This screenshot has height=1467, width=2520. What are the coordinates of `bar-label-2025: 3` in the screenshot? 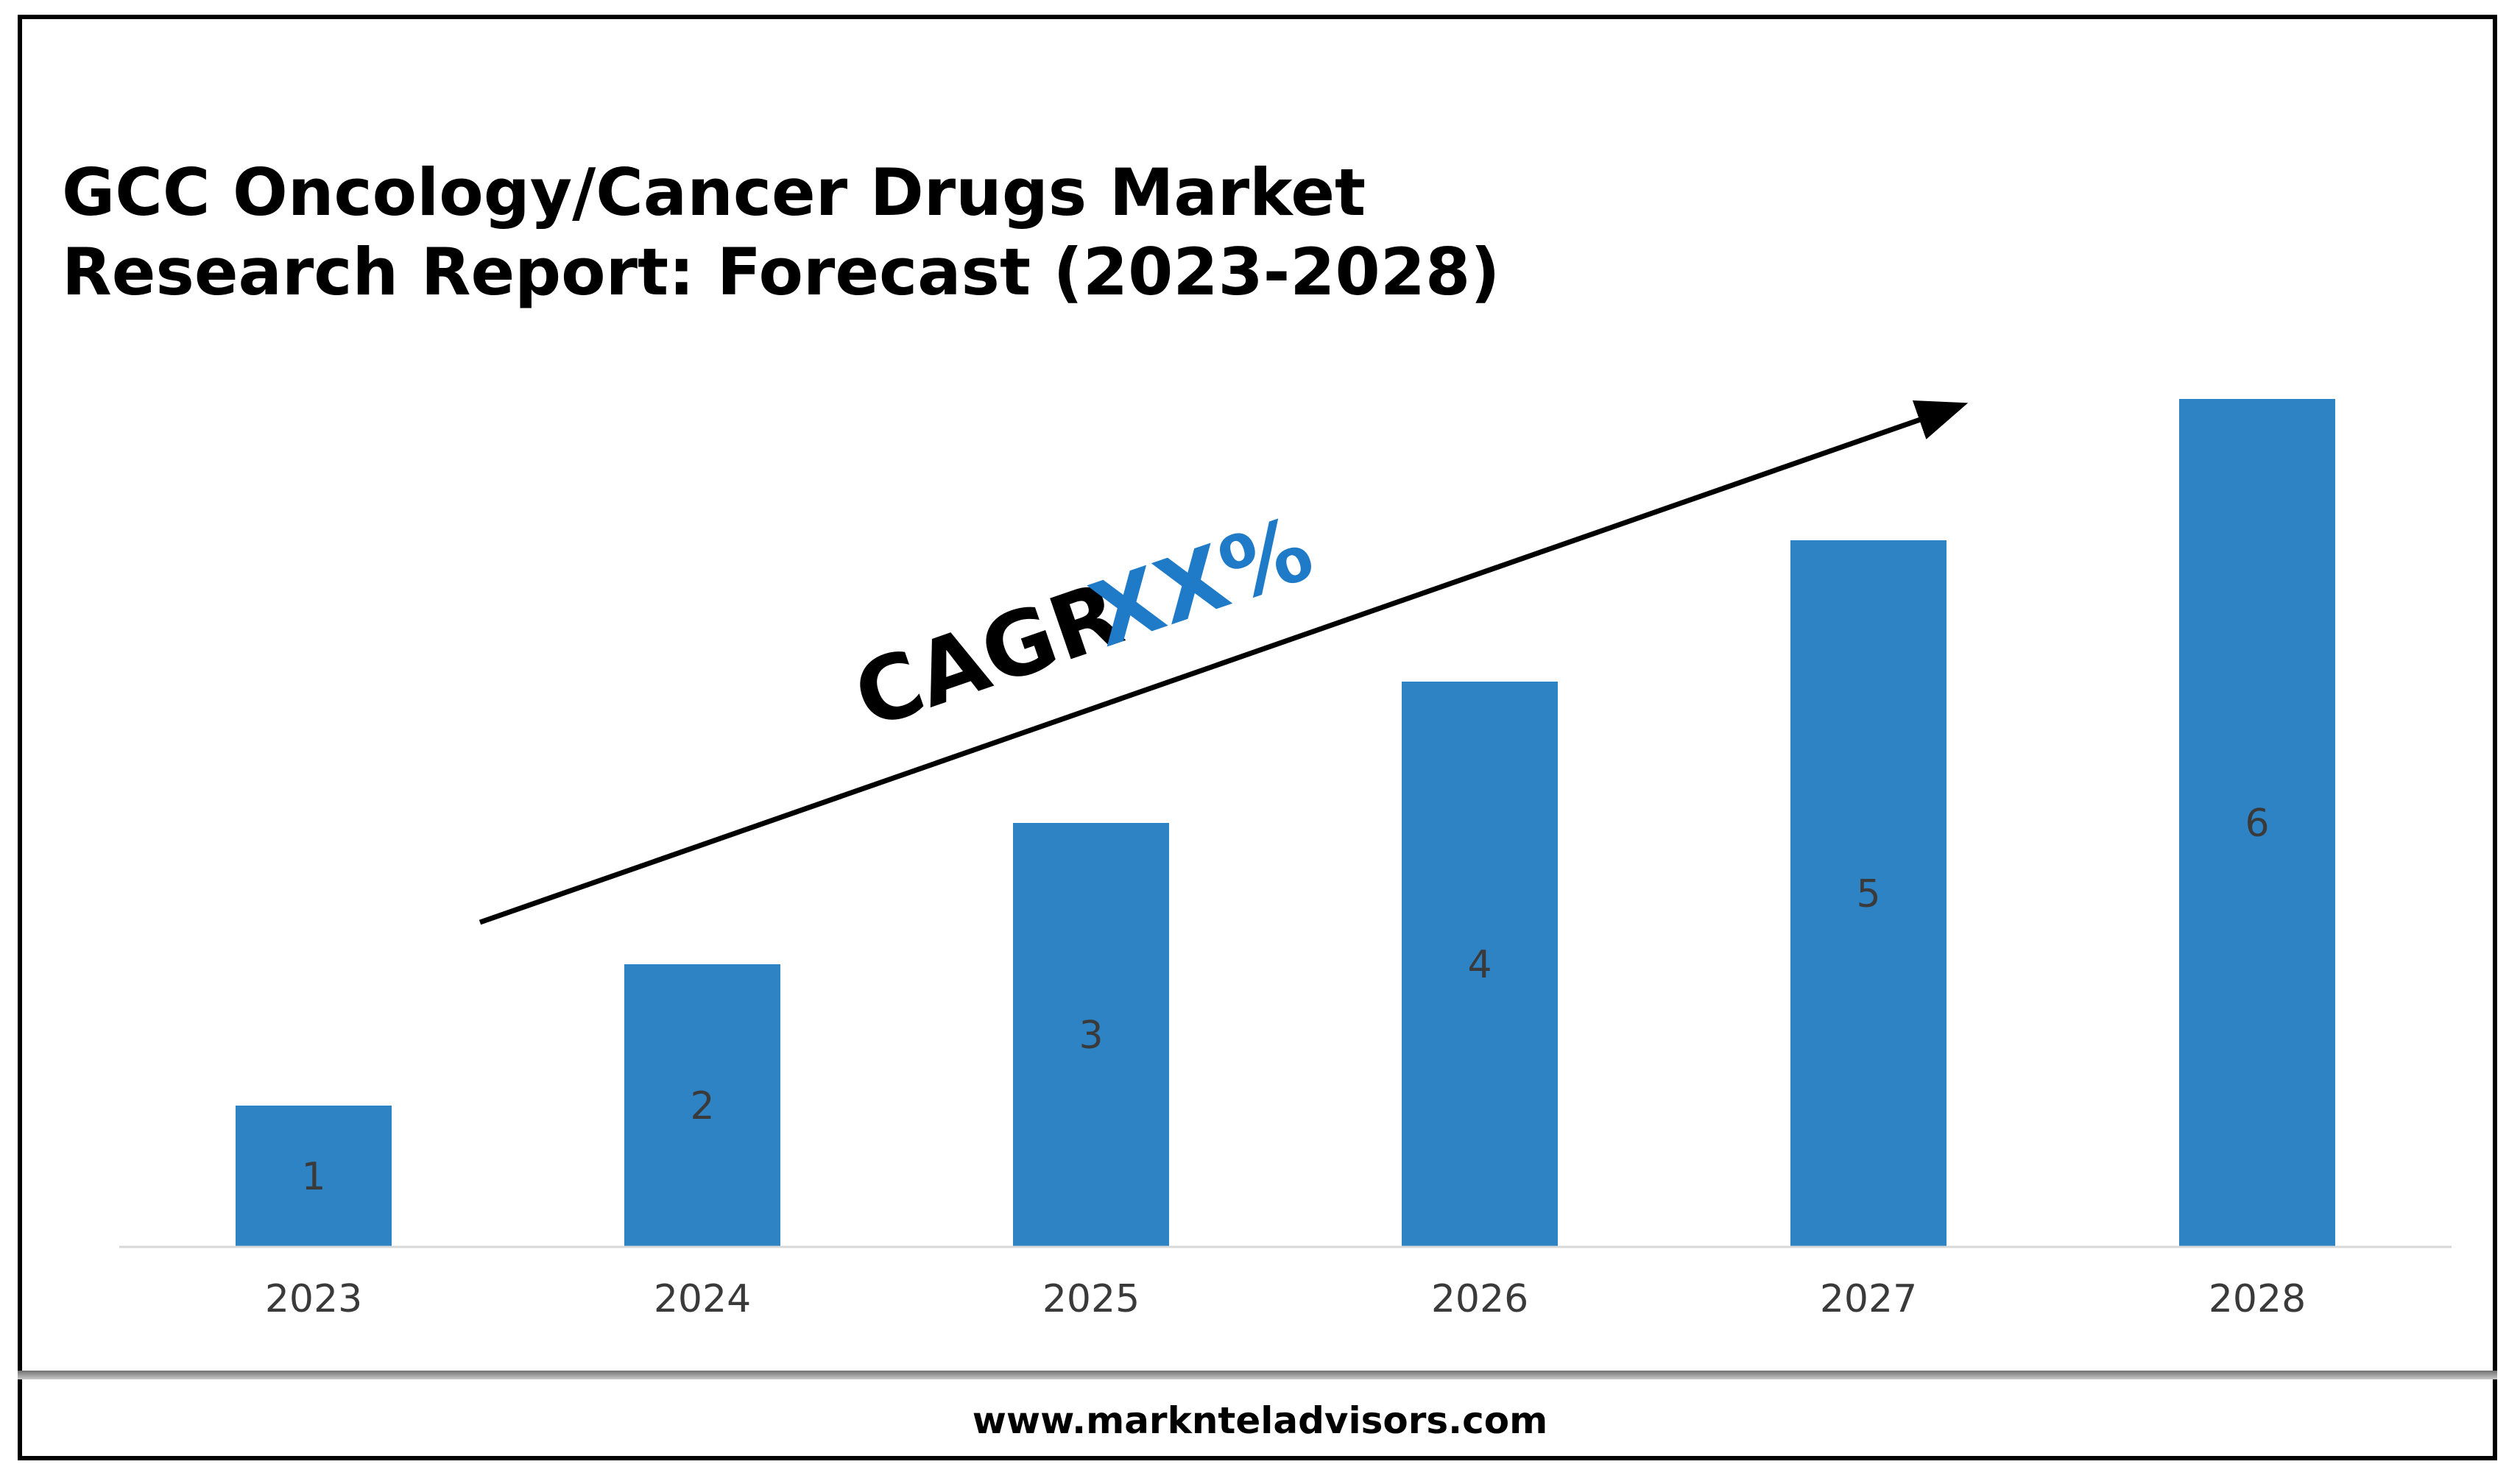 It's located at (1091, 1036).